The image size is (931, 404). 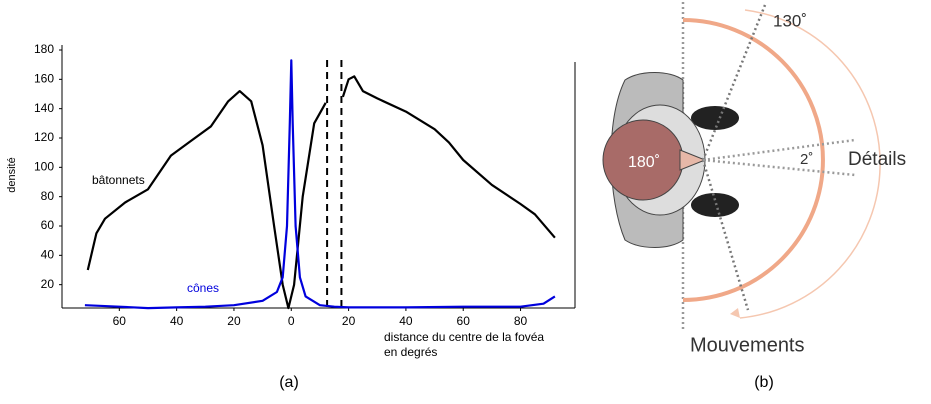 What do you see at coordinates (44, 137) in the screenshot?
I see `y-tick-label: 120` at bounding box center [44, 137].